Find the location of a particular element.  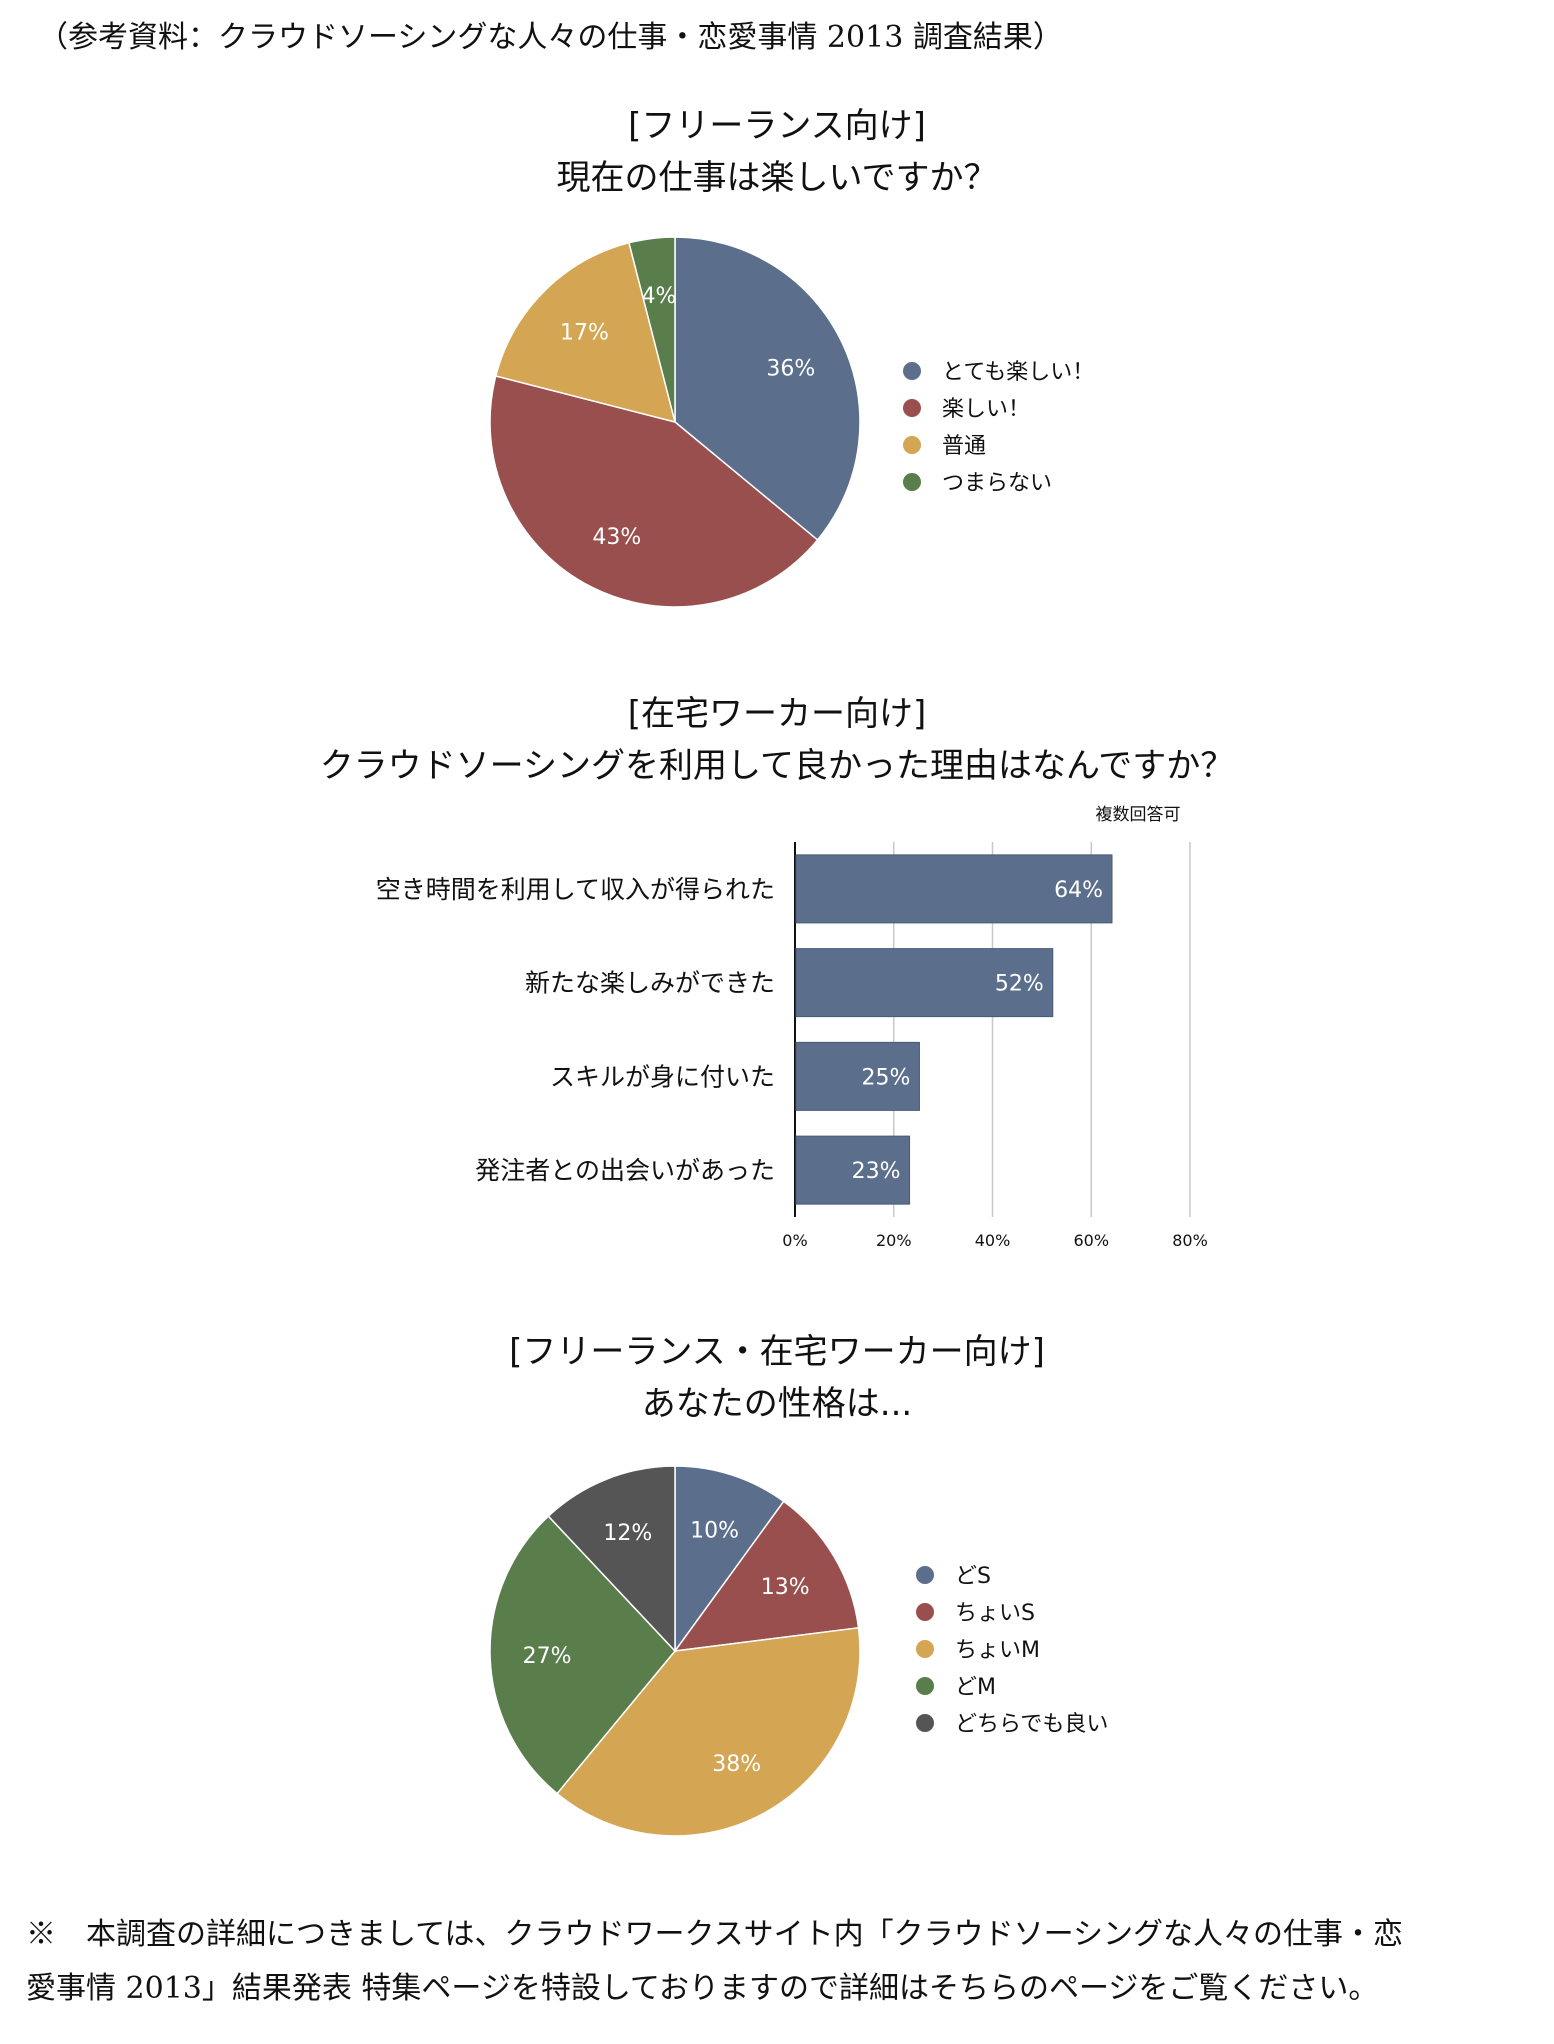

c3-slice-label-4: 12% is located at coordinates (627, 1533).